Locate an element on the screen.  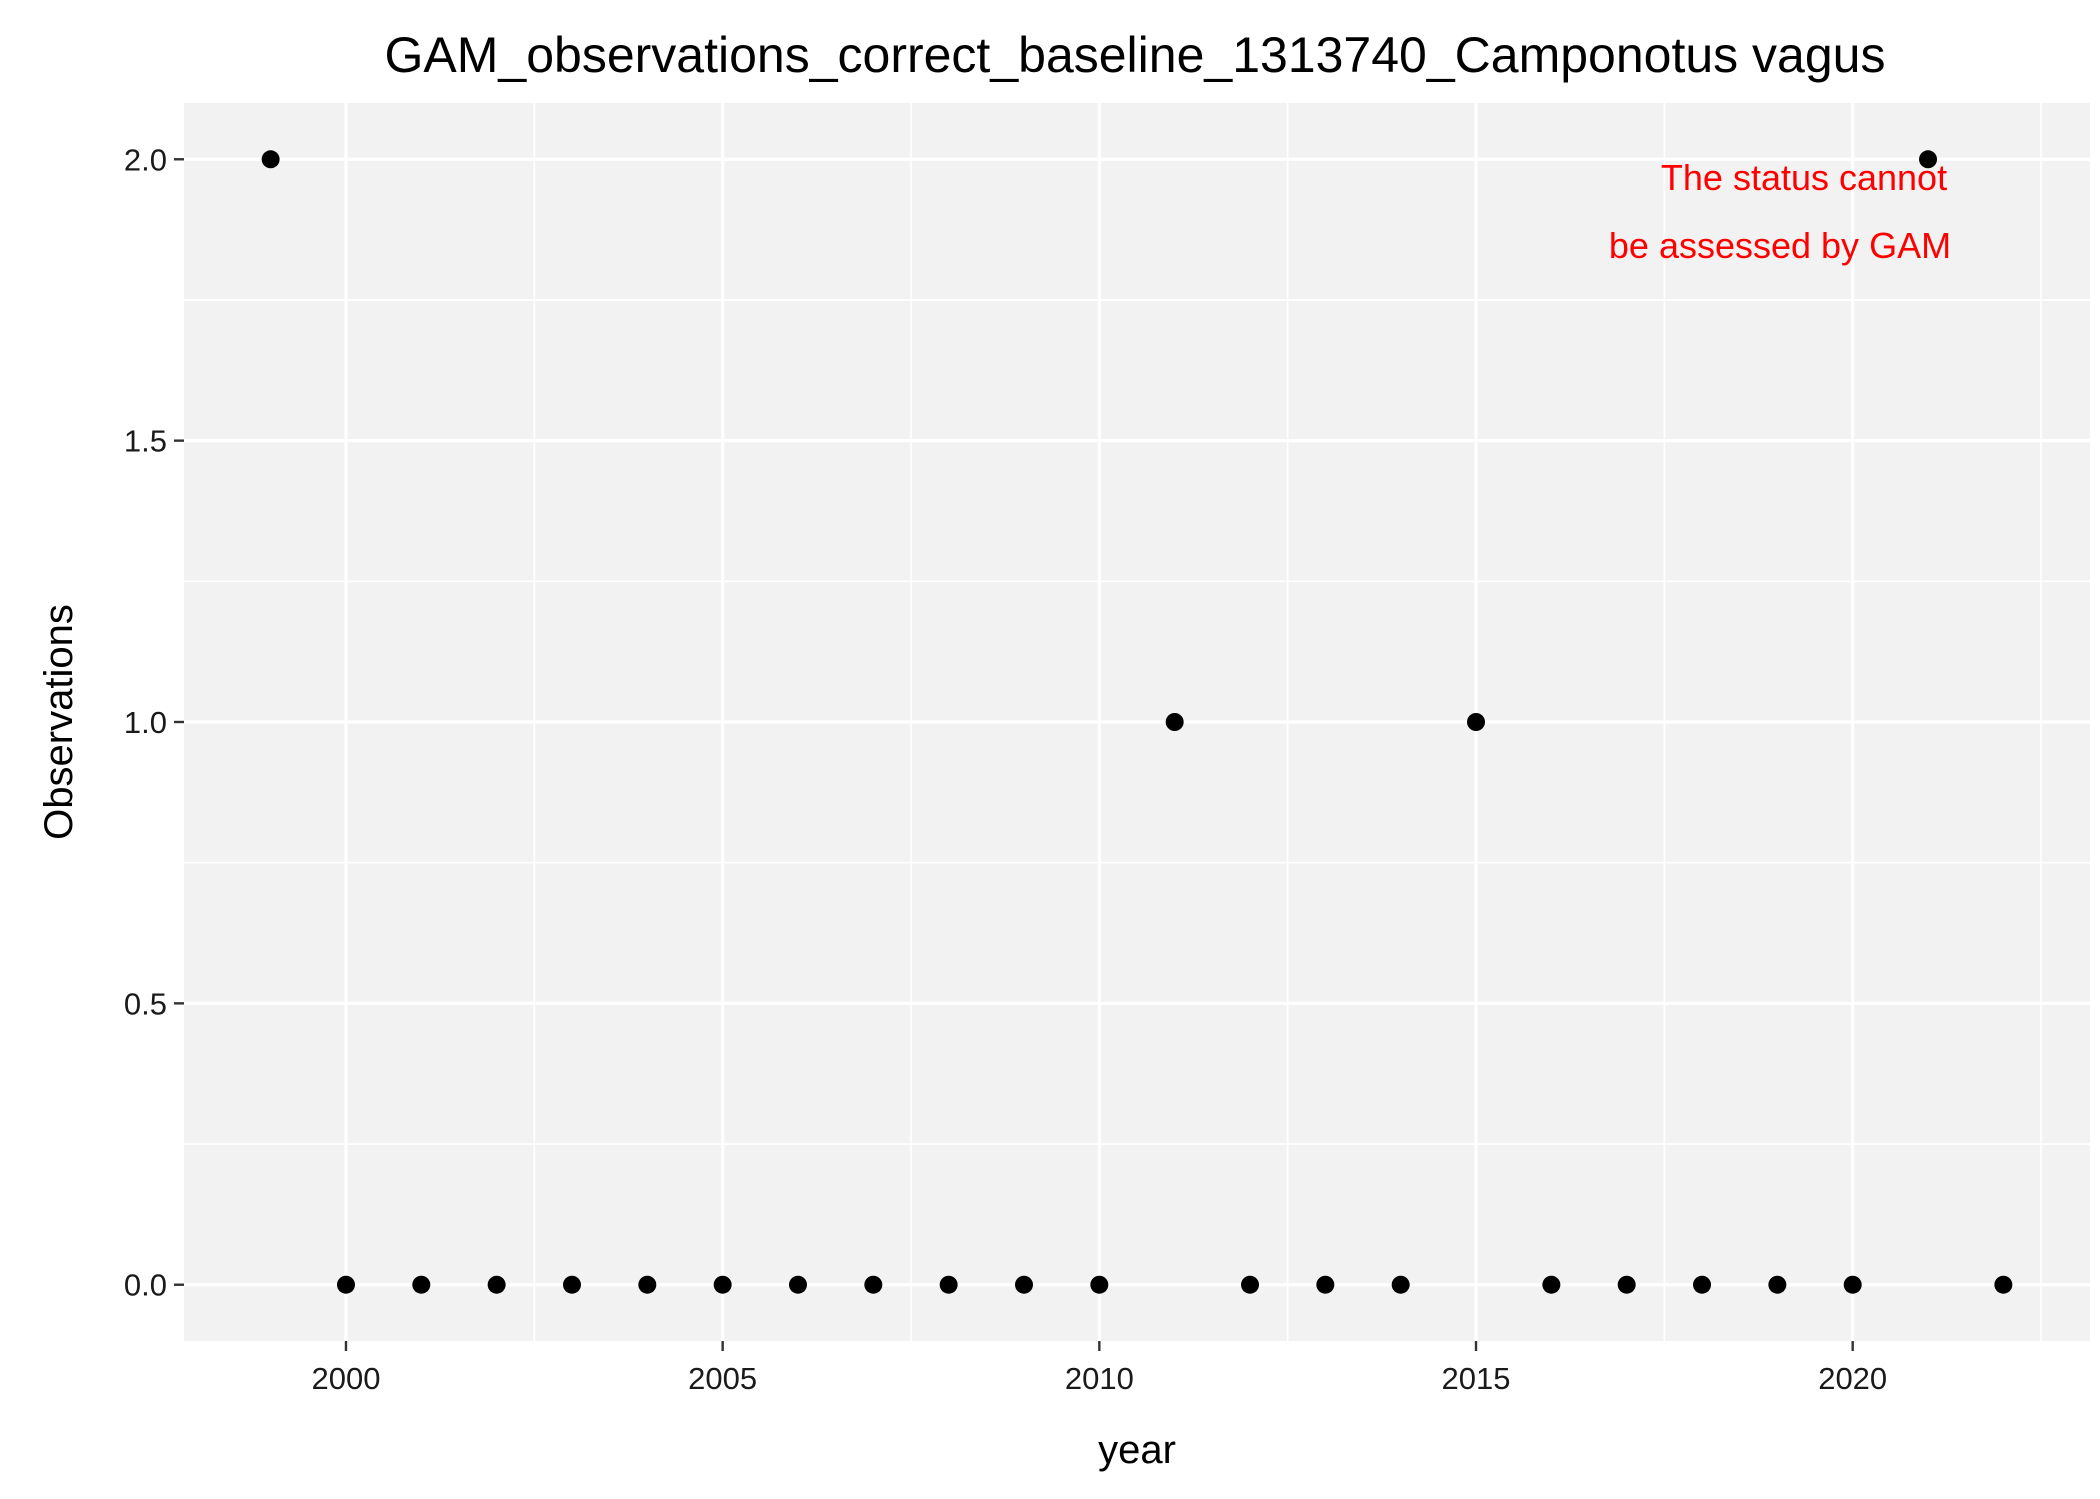
y-tick-label: 0.0 is located at coordinates (145, 1285).